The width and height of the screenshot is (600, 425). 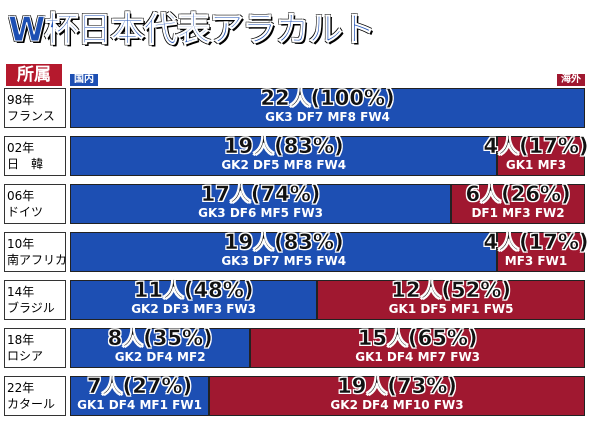 What do you see at coordinates (139, 386) in the screenshot?
I see `value-label: 7人(27%)` at bounding box center [139, 386].